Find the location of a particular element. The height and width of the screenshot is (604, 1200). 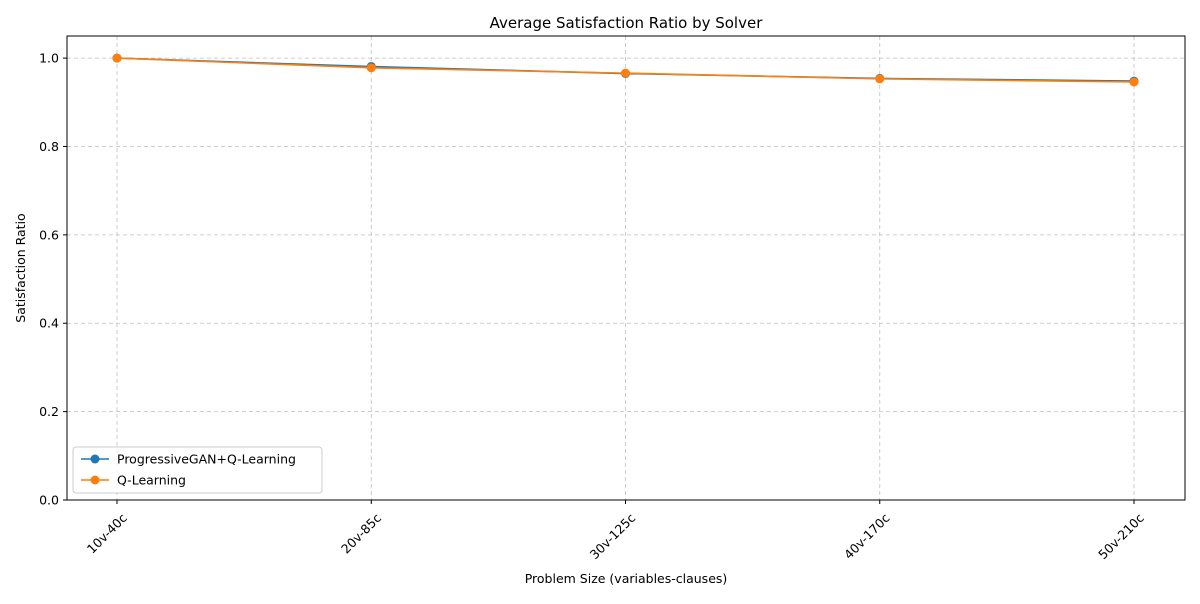

x-tick-label: 10v-40c is located at coordinates (107, 533).